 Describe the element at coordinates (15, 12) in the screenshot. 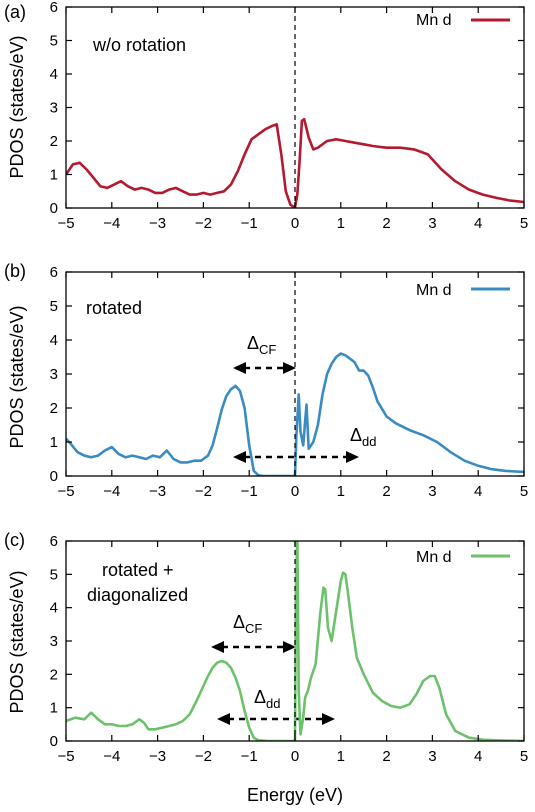

I see `panel-label: (a)` at that location.